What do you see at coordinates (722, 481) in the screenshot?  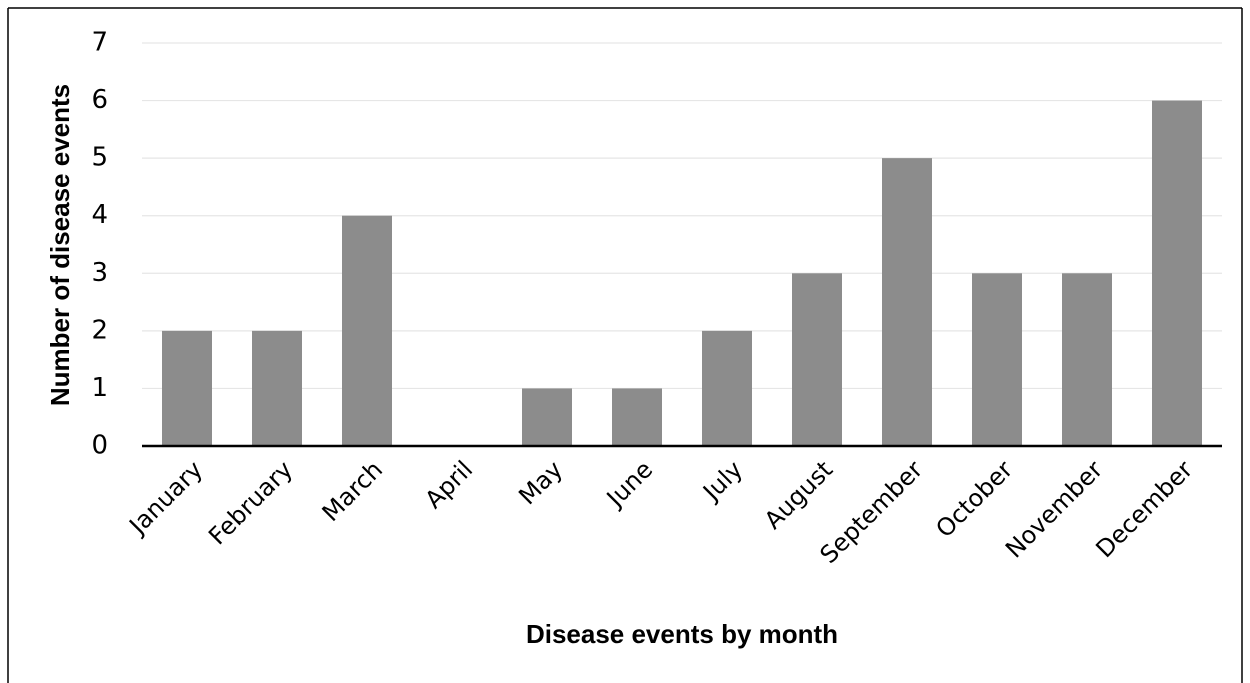 I see `x-tick-label: July` at bounding box center [722, 481].